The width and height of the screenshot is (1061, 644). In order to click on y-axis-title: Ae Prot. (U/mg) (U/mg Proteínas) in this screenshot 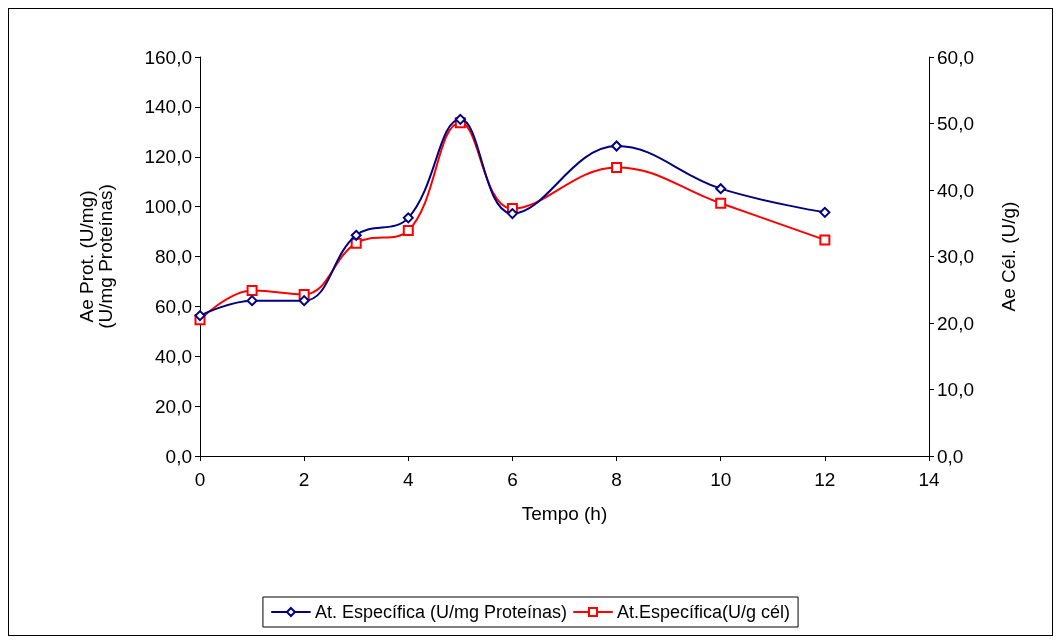, I will do `click(96, 256)`.